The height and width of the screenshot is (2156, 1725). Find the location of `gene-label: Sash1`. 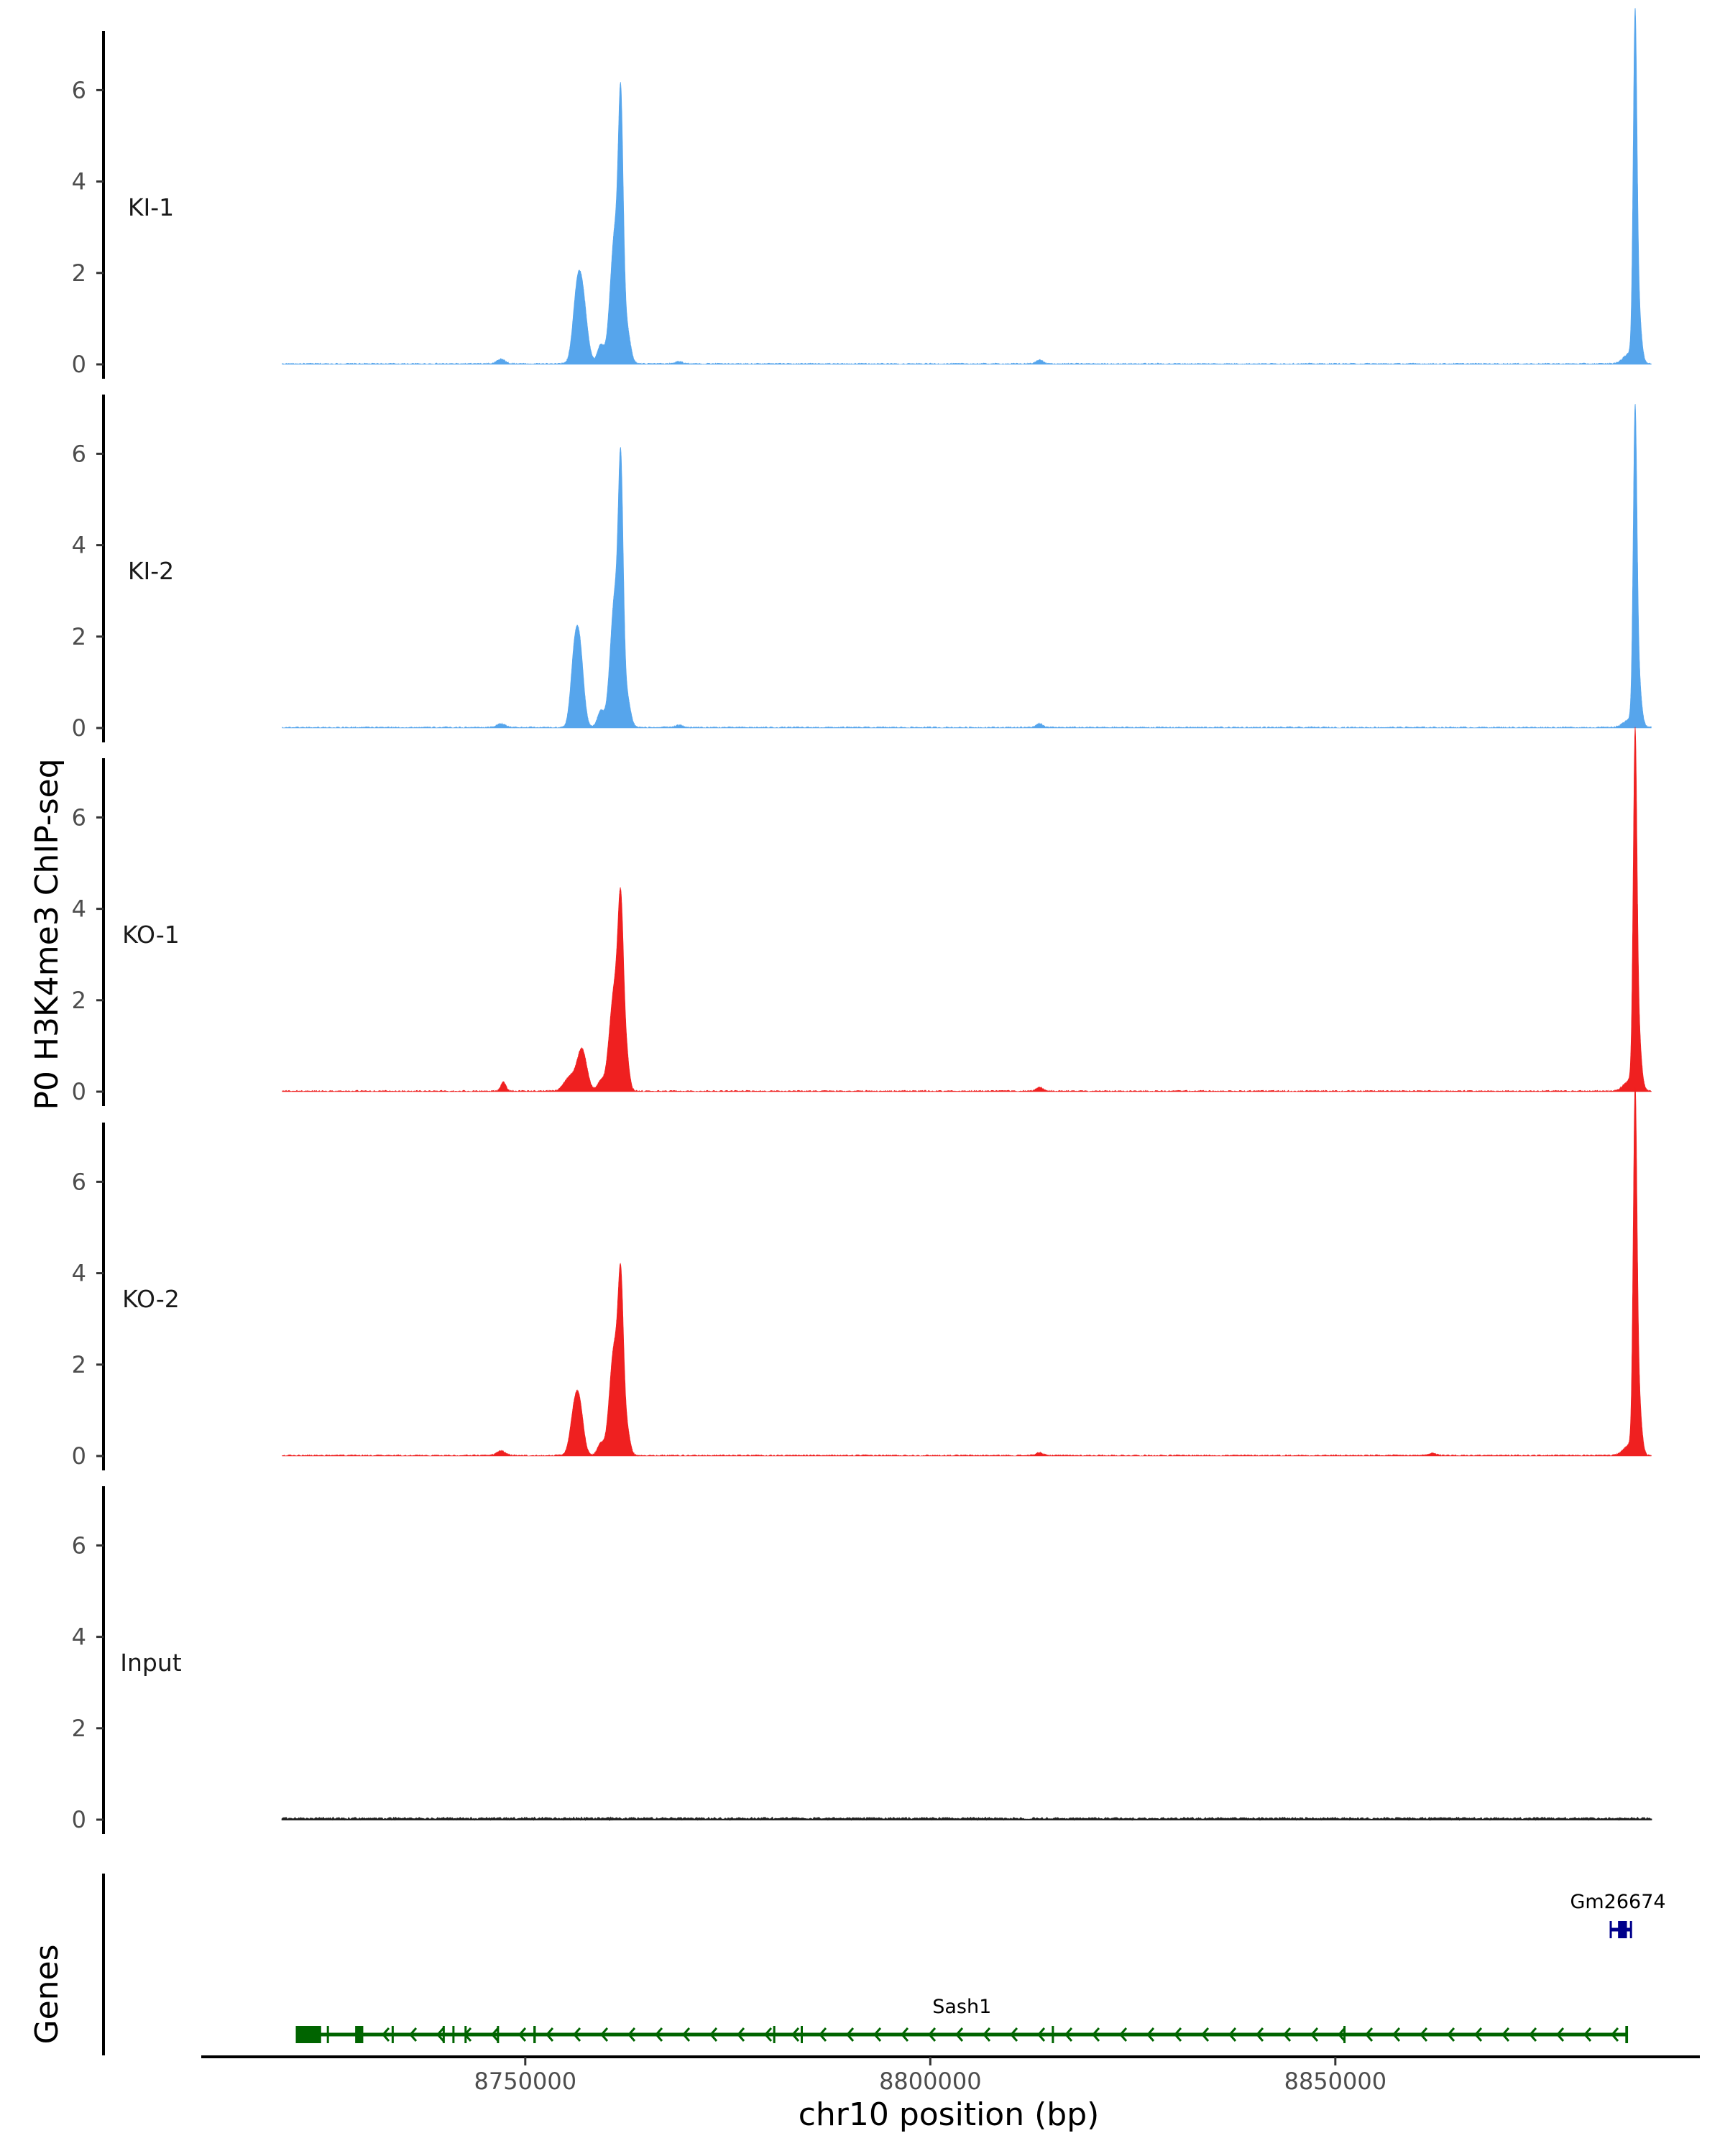

gene-label: Sash1 is located at coordinates (961, 2007).